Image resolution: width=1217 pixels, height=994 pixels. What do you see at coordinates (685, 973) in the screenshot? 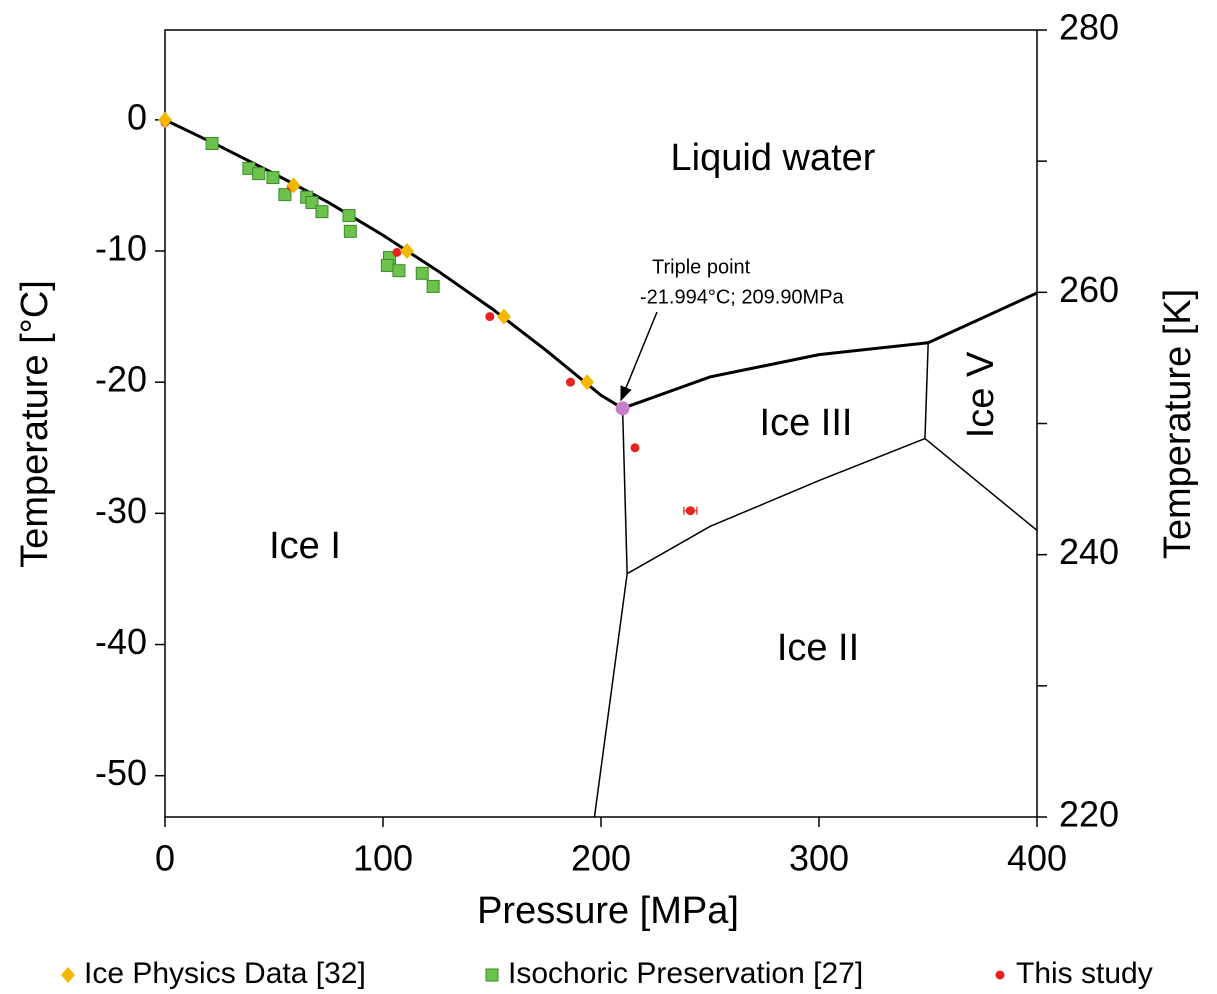
I see `legend-label: Isochoric Preservation [27]` at bounding box center [685, 973].